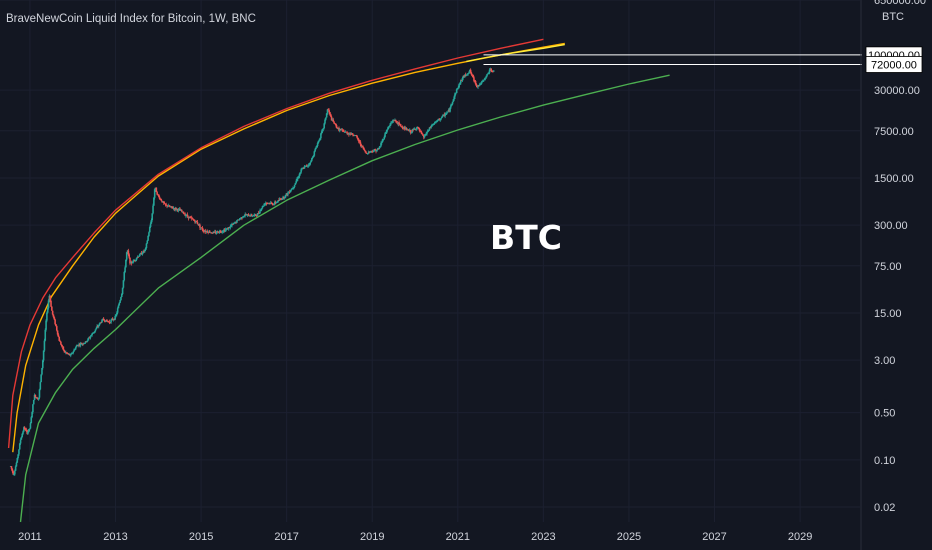 This screenshot has height=550, width=932. What do you see at coordinates (458, 537) in the screenshot?
I see `x-tick-label: 2021` at bounding box center [458, 537].